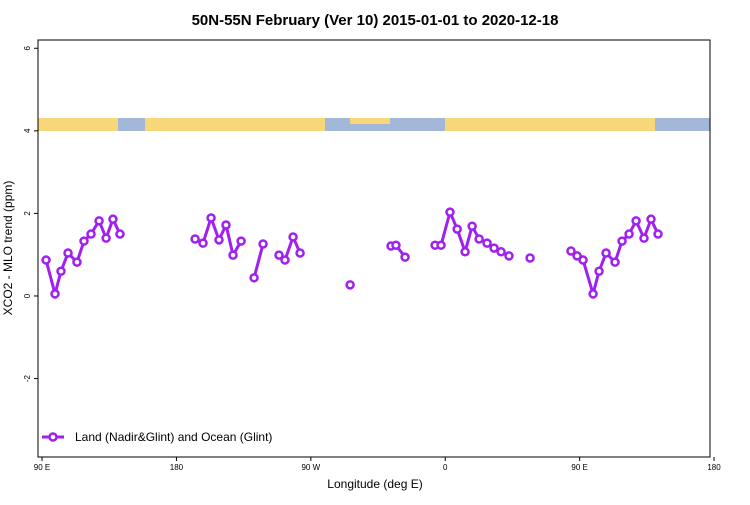 The height and width of the screenshot is (505, 750). What do you see at coordinates (27, 378) in the screenshot?
I see `y-tick-label: -2` at bounding box center [27, 378].